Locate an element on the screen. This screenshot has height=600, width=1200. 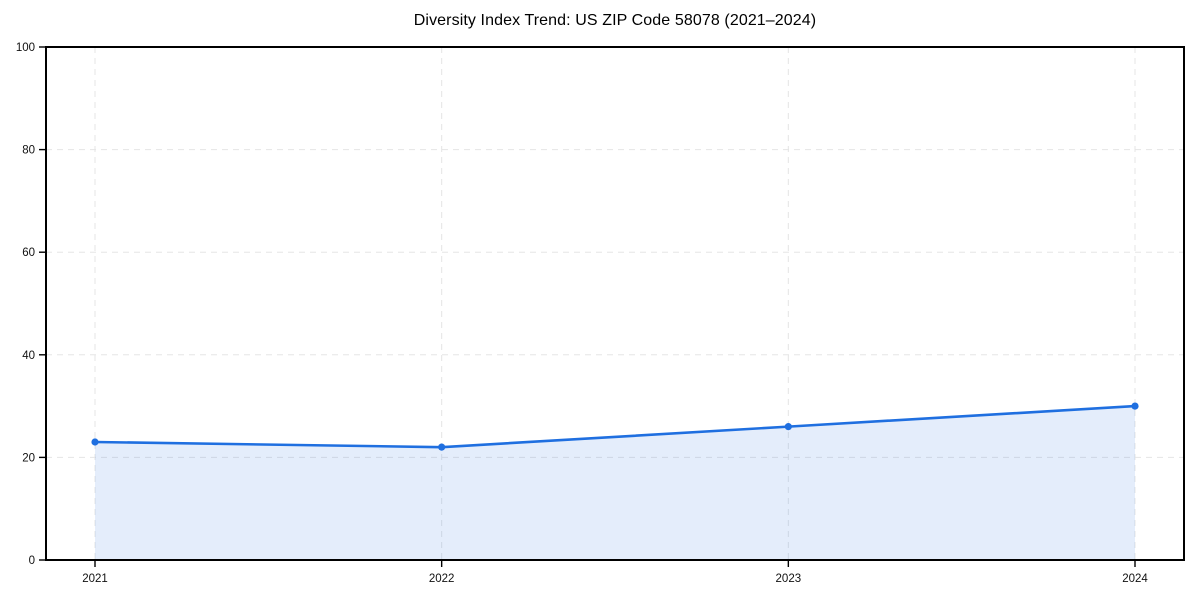
x-tick-label: 2024 is located at coordinates (1135, 579).